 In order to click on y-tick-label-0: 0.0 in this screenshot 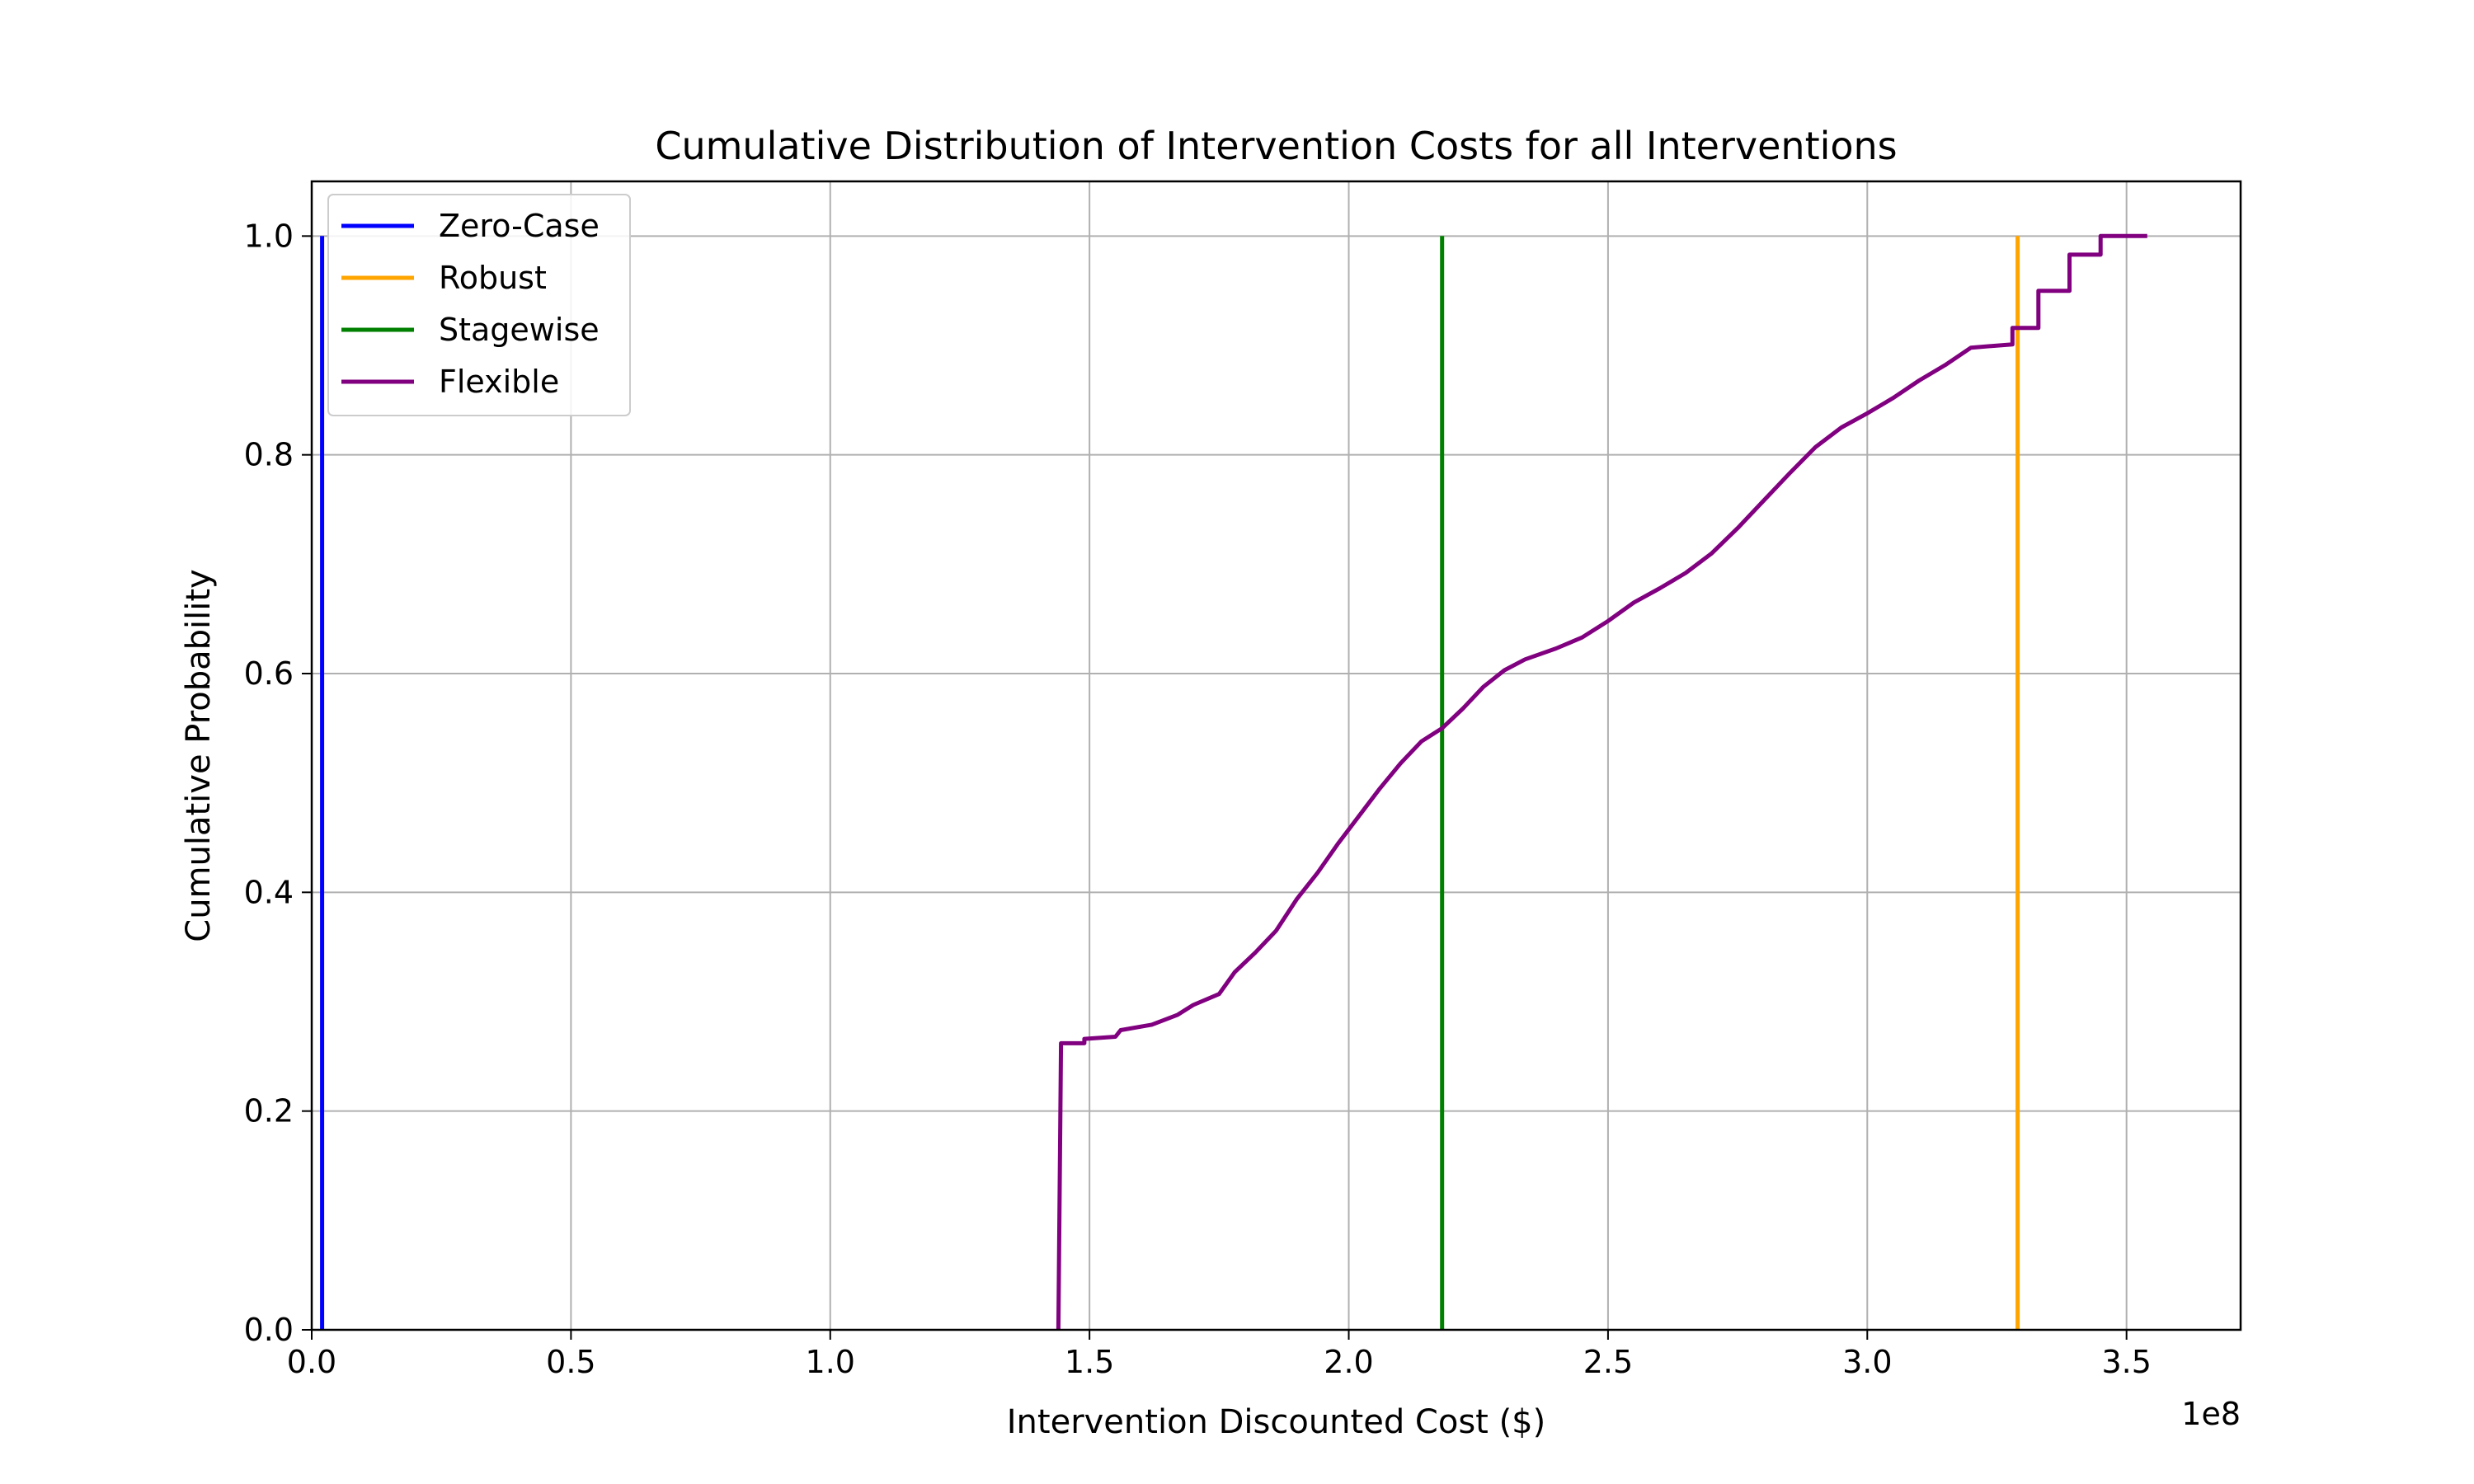, I will do `click(269, 1330)`.